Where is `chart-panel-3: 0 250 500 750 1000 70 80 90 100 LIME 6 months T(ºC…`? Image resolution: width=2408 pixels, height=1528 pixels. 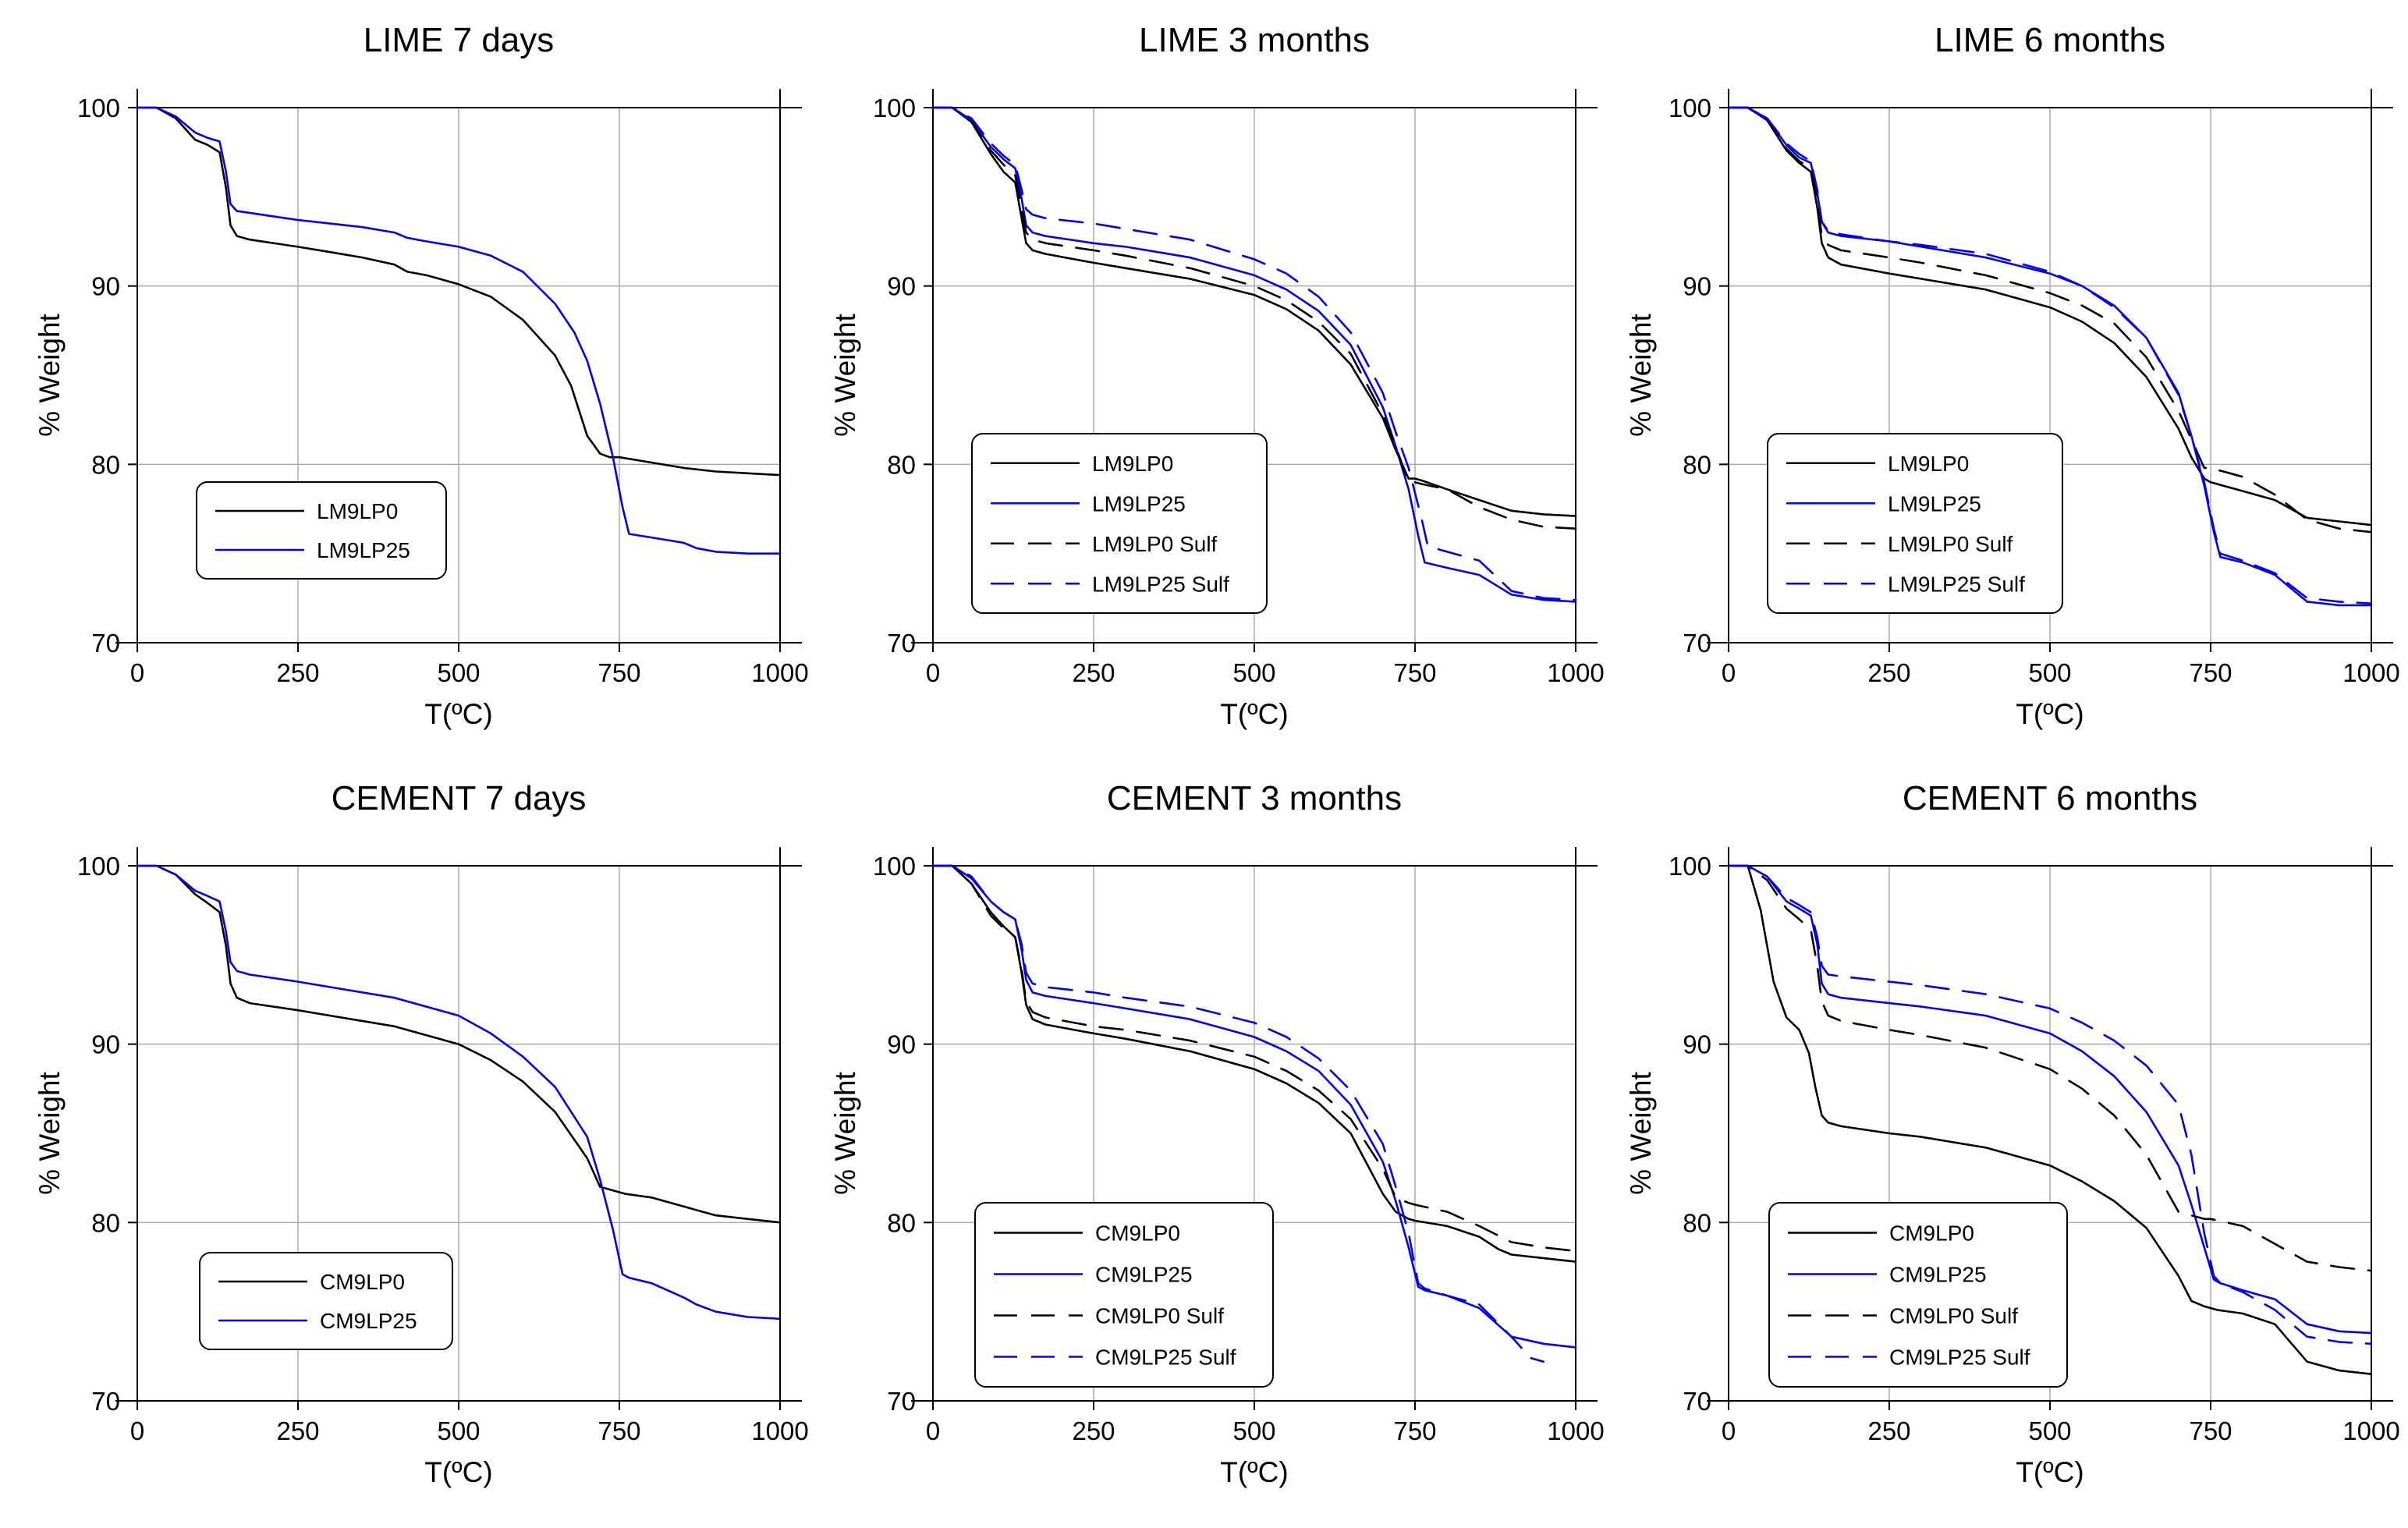 chart-panel-3: 0 250 500 750 1000 70 80 90 100 LIME 6 months T(ºC… is located at coordinates (2013, 375).